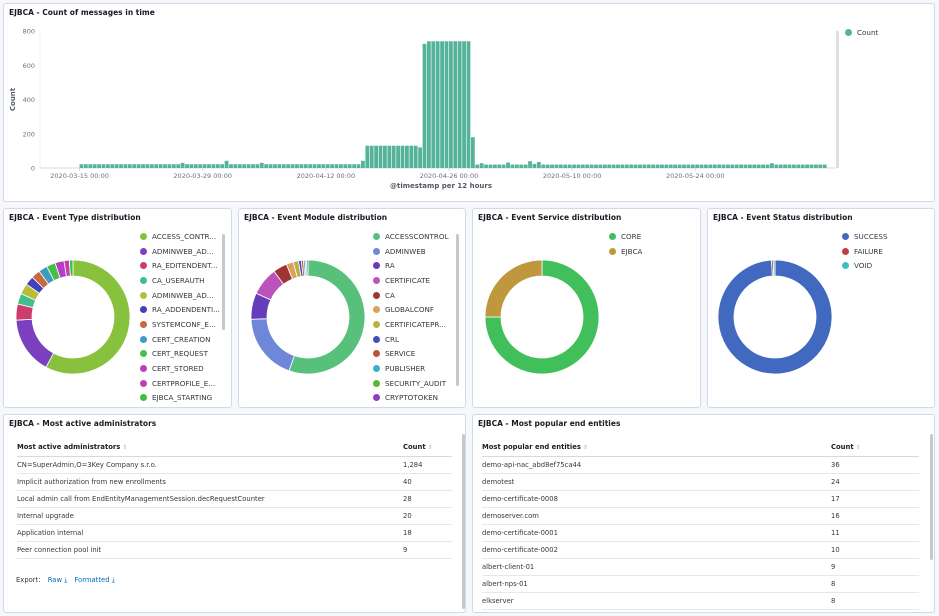 This screenshot has width=939, height=616. What do you see at coordinates (861, 32) in the screenshot?
I see `legend-item-count: Count` at bounding box center [861, 32].